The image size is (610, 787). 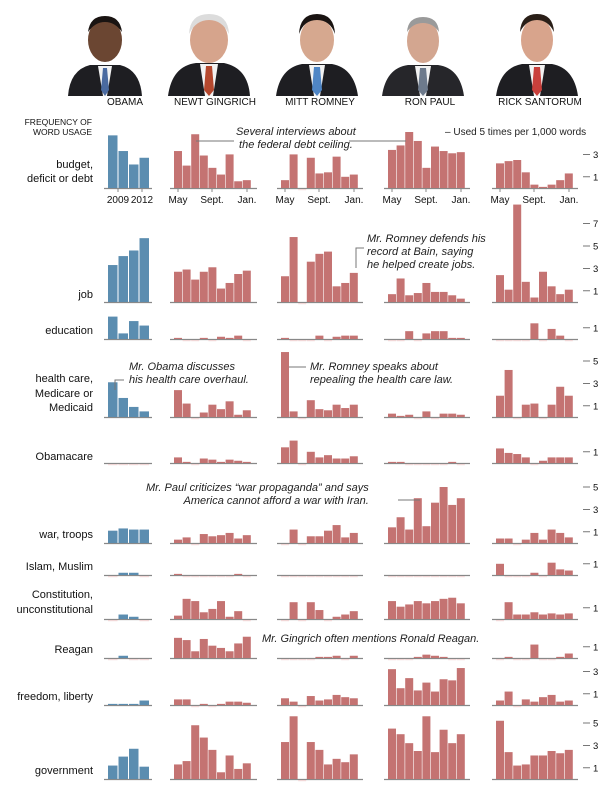 I want to click on row-label: Medicaid, so click(x=70, y=408).